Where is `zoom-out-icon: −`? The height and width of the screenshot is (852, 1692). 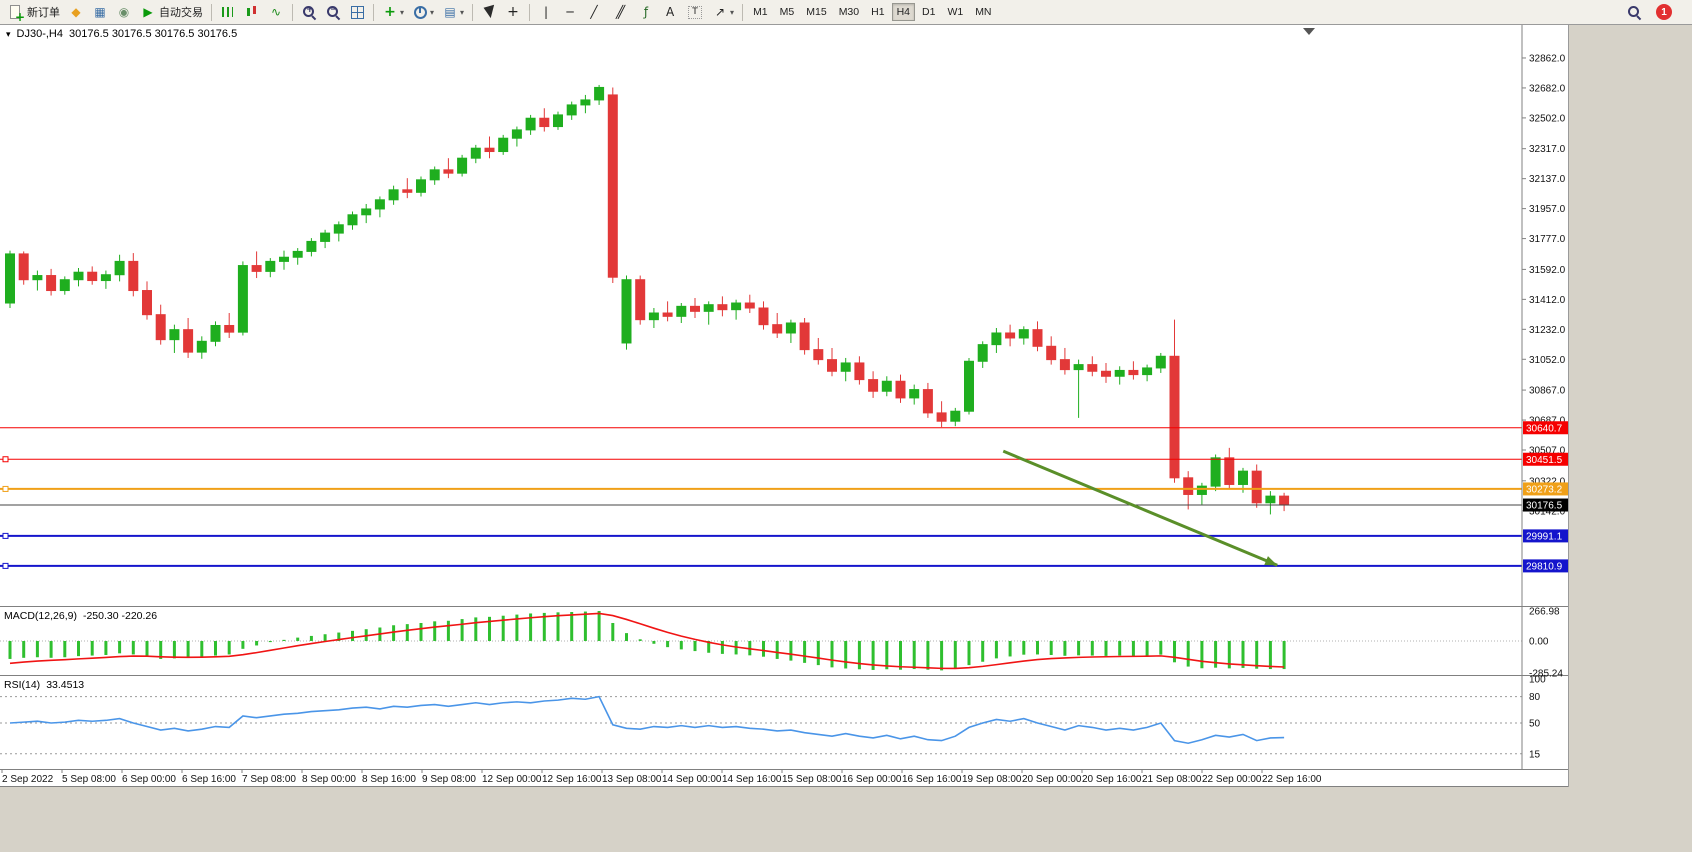
zoom-out-icon: − is located at coordinates (333, 12).